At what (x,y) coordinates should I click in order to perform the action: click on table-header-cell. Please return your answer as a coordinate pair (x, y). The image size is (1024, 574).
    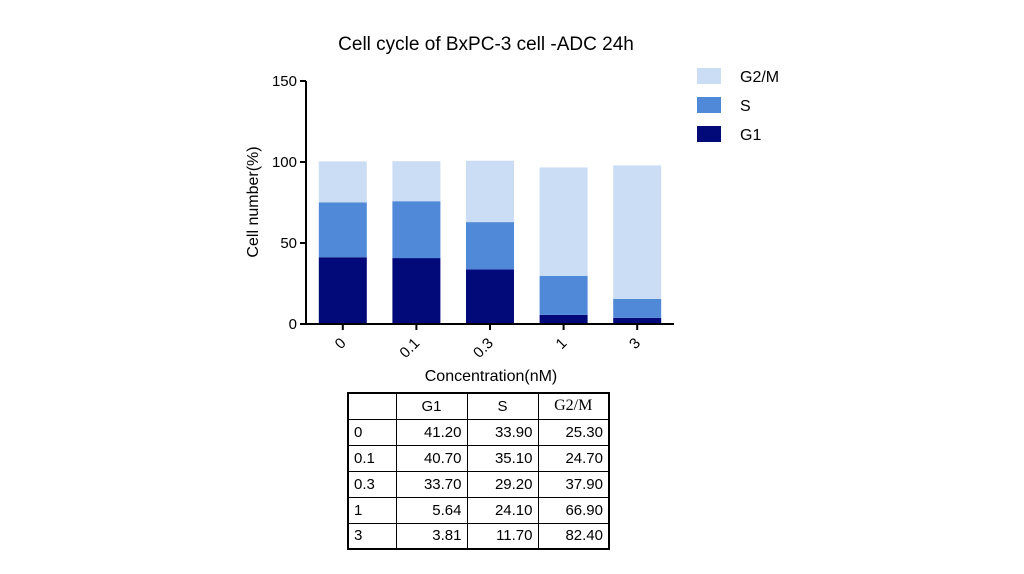
    Looking at the image, I should click on (372, 406).